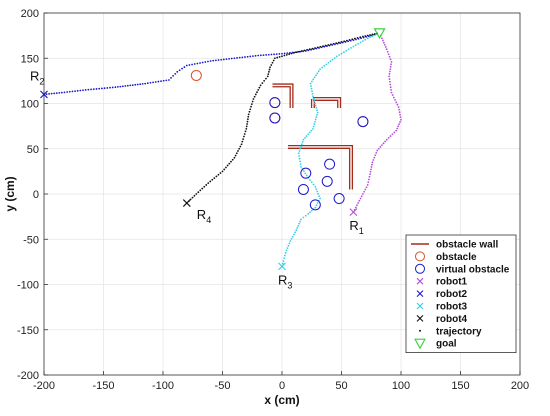 The image size is (550, 416). Describe the element at coordinates (459, 331) in the screenshot. I see `legend-label: trajectory` at that location.